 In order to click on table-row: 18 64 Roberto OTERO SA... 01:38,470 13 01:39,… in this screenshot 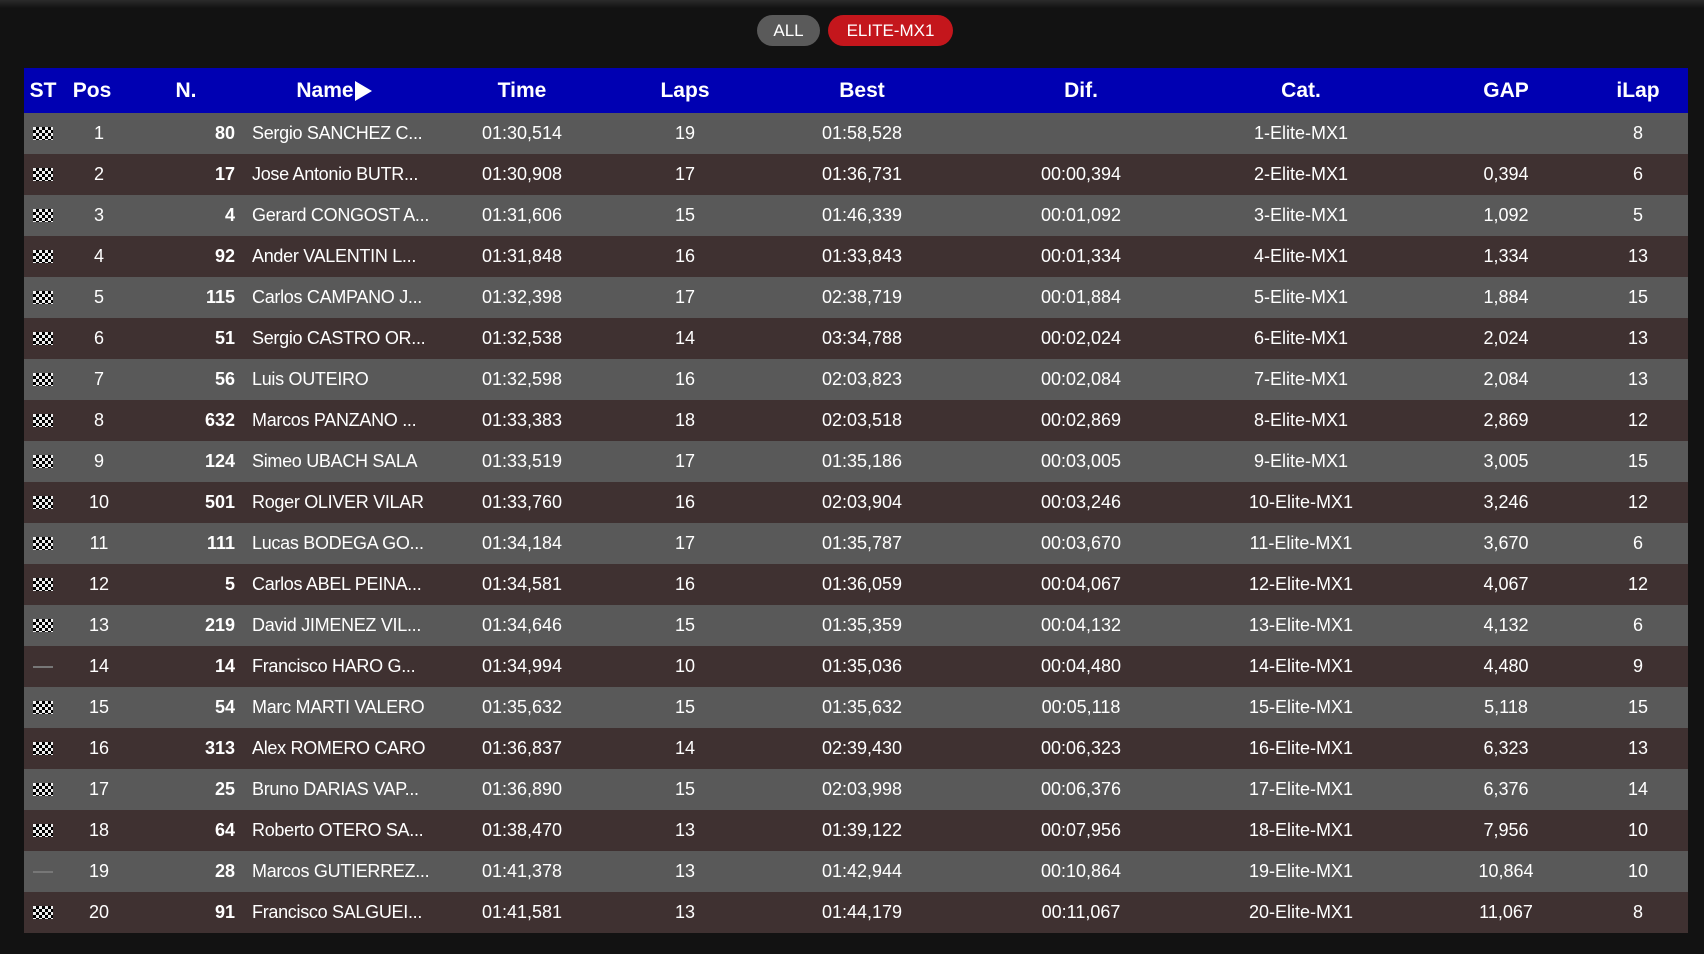, I will do `click(856, 830)`.